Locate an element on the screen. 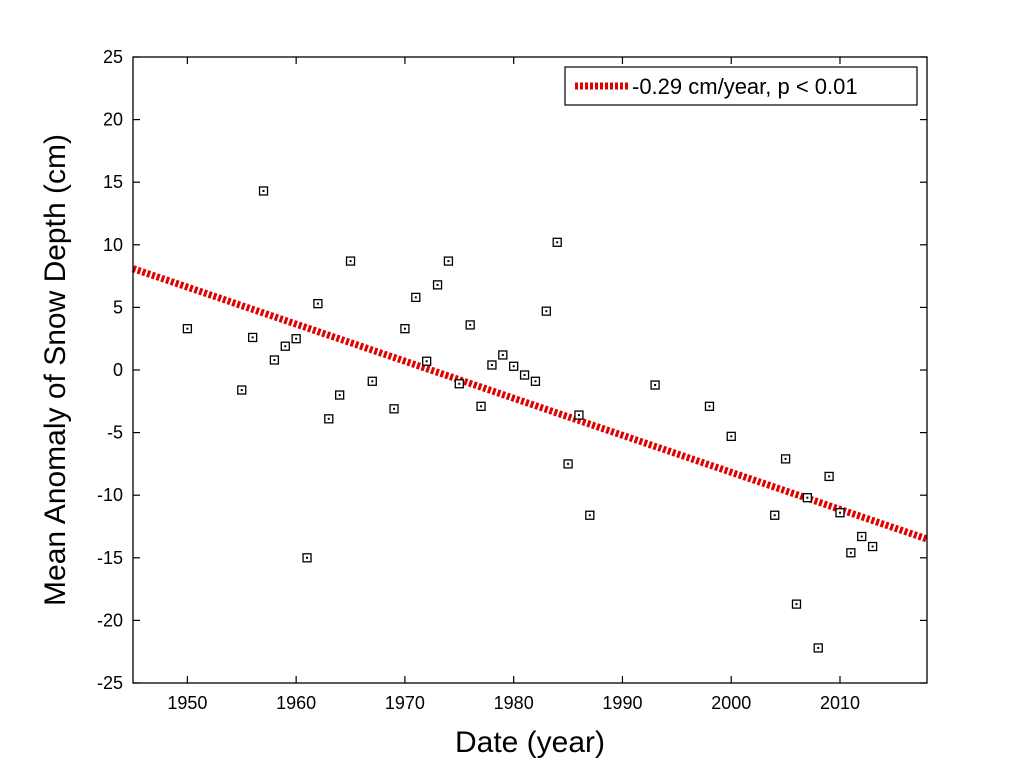 This screenshot has width=1024, height=768. data-point-2012 is located at coordinates (862, 536).